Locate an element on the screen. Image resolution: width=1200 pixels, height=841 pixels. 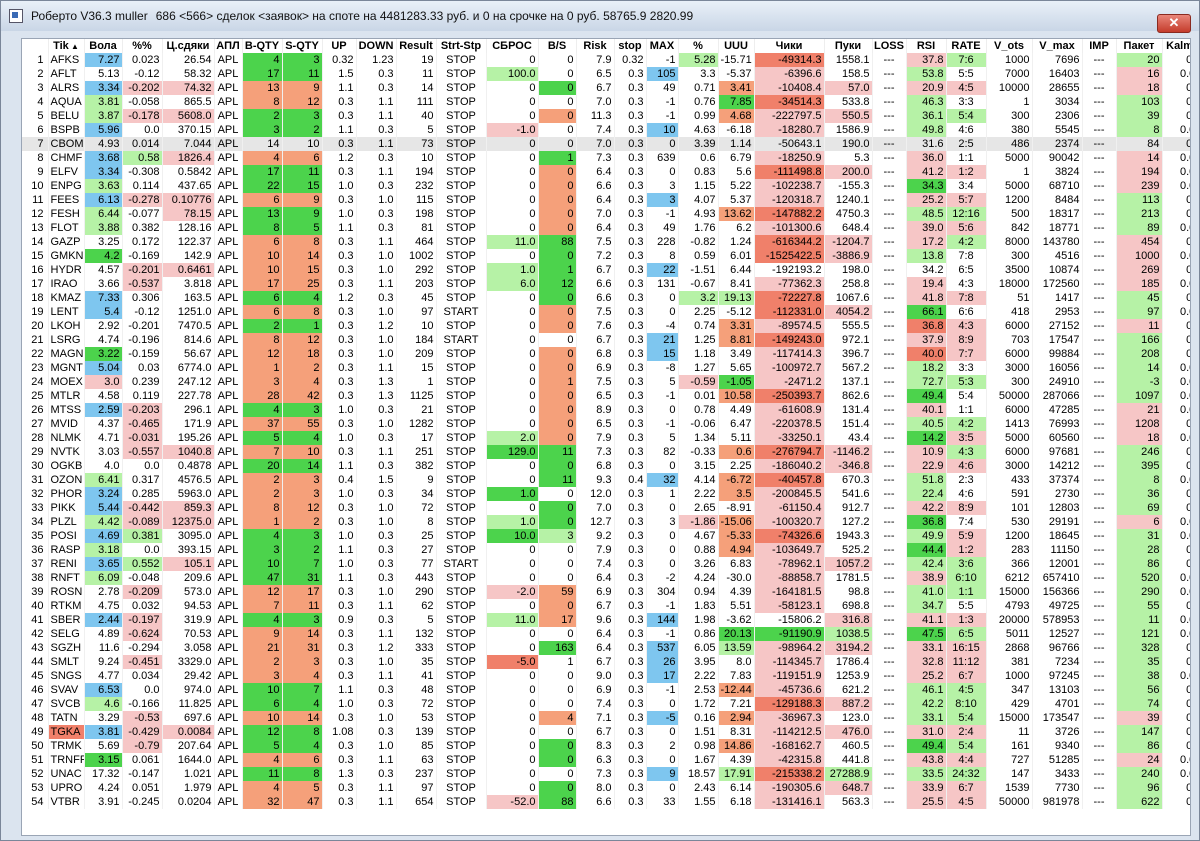
cell-rate: 4:2 is located at coordinates (966, 242).